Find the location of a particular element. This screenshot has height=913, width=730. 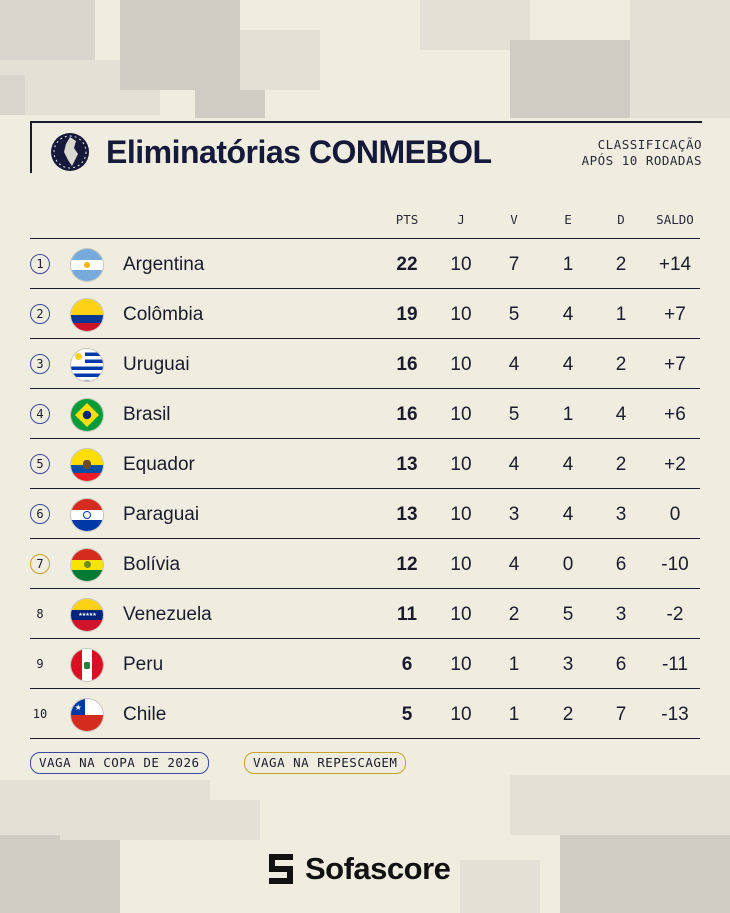

position-badge: 1 is located at coordinates (40, 264).